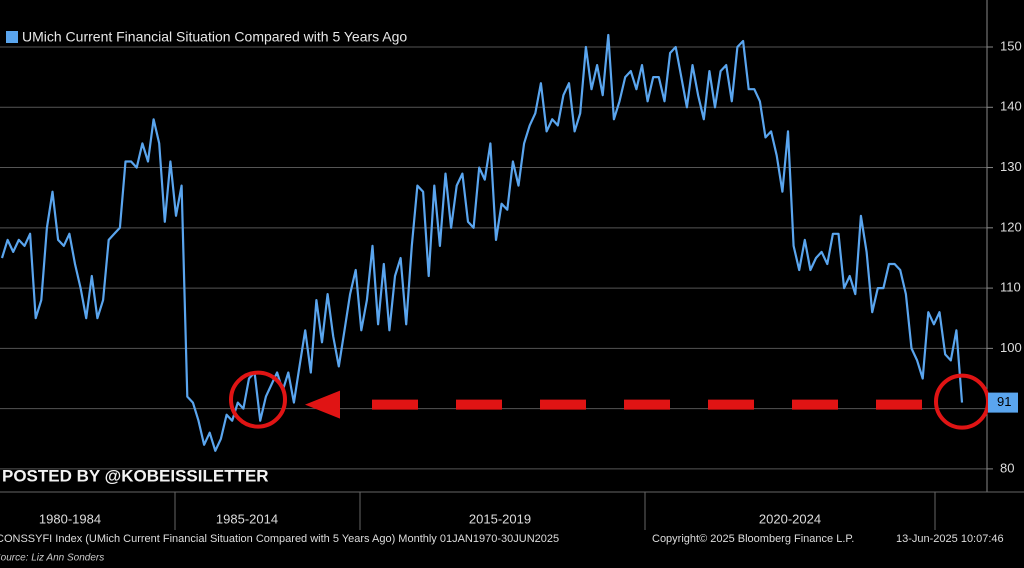 This screenshot has height=568, width=1024. What do you see at coordinates (12, 37) in the screenshot?
I see `legend-swatch` at bounding box center [12, 37].